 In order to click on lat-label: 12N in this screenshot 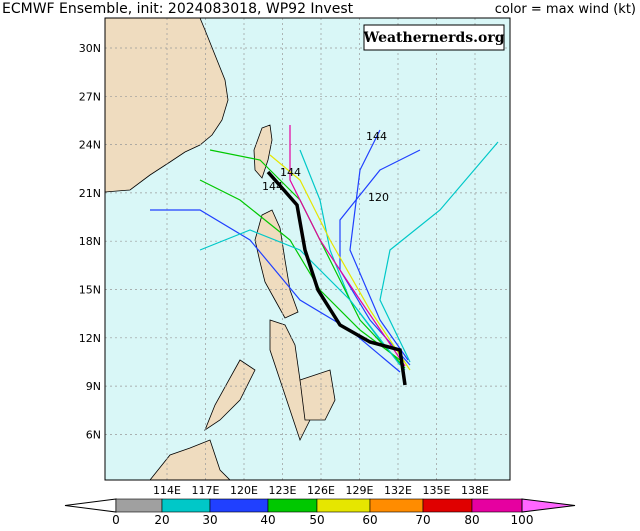, I will do `click(90, 338)`.